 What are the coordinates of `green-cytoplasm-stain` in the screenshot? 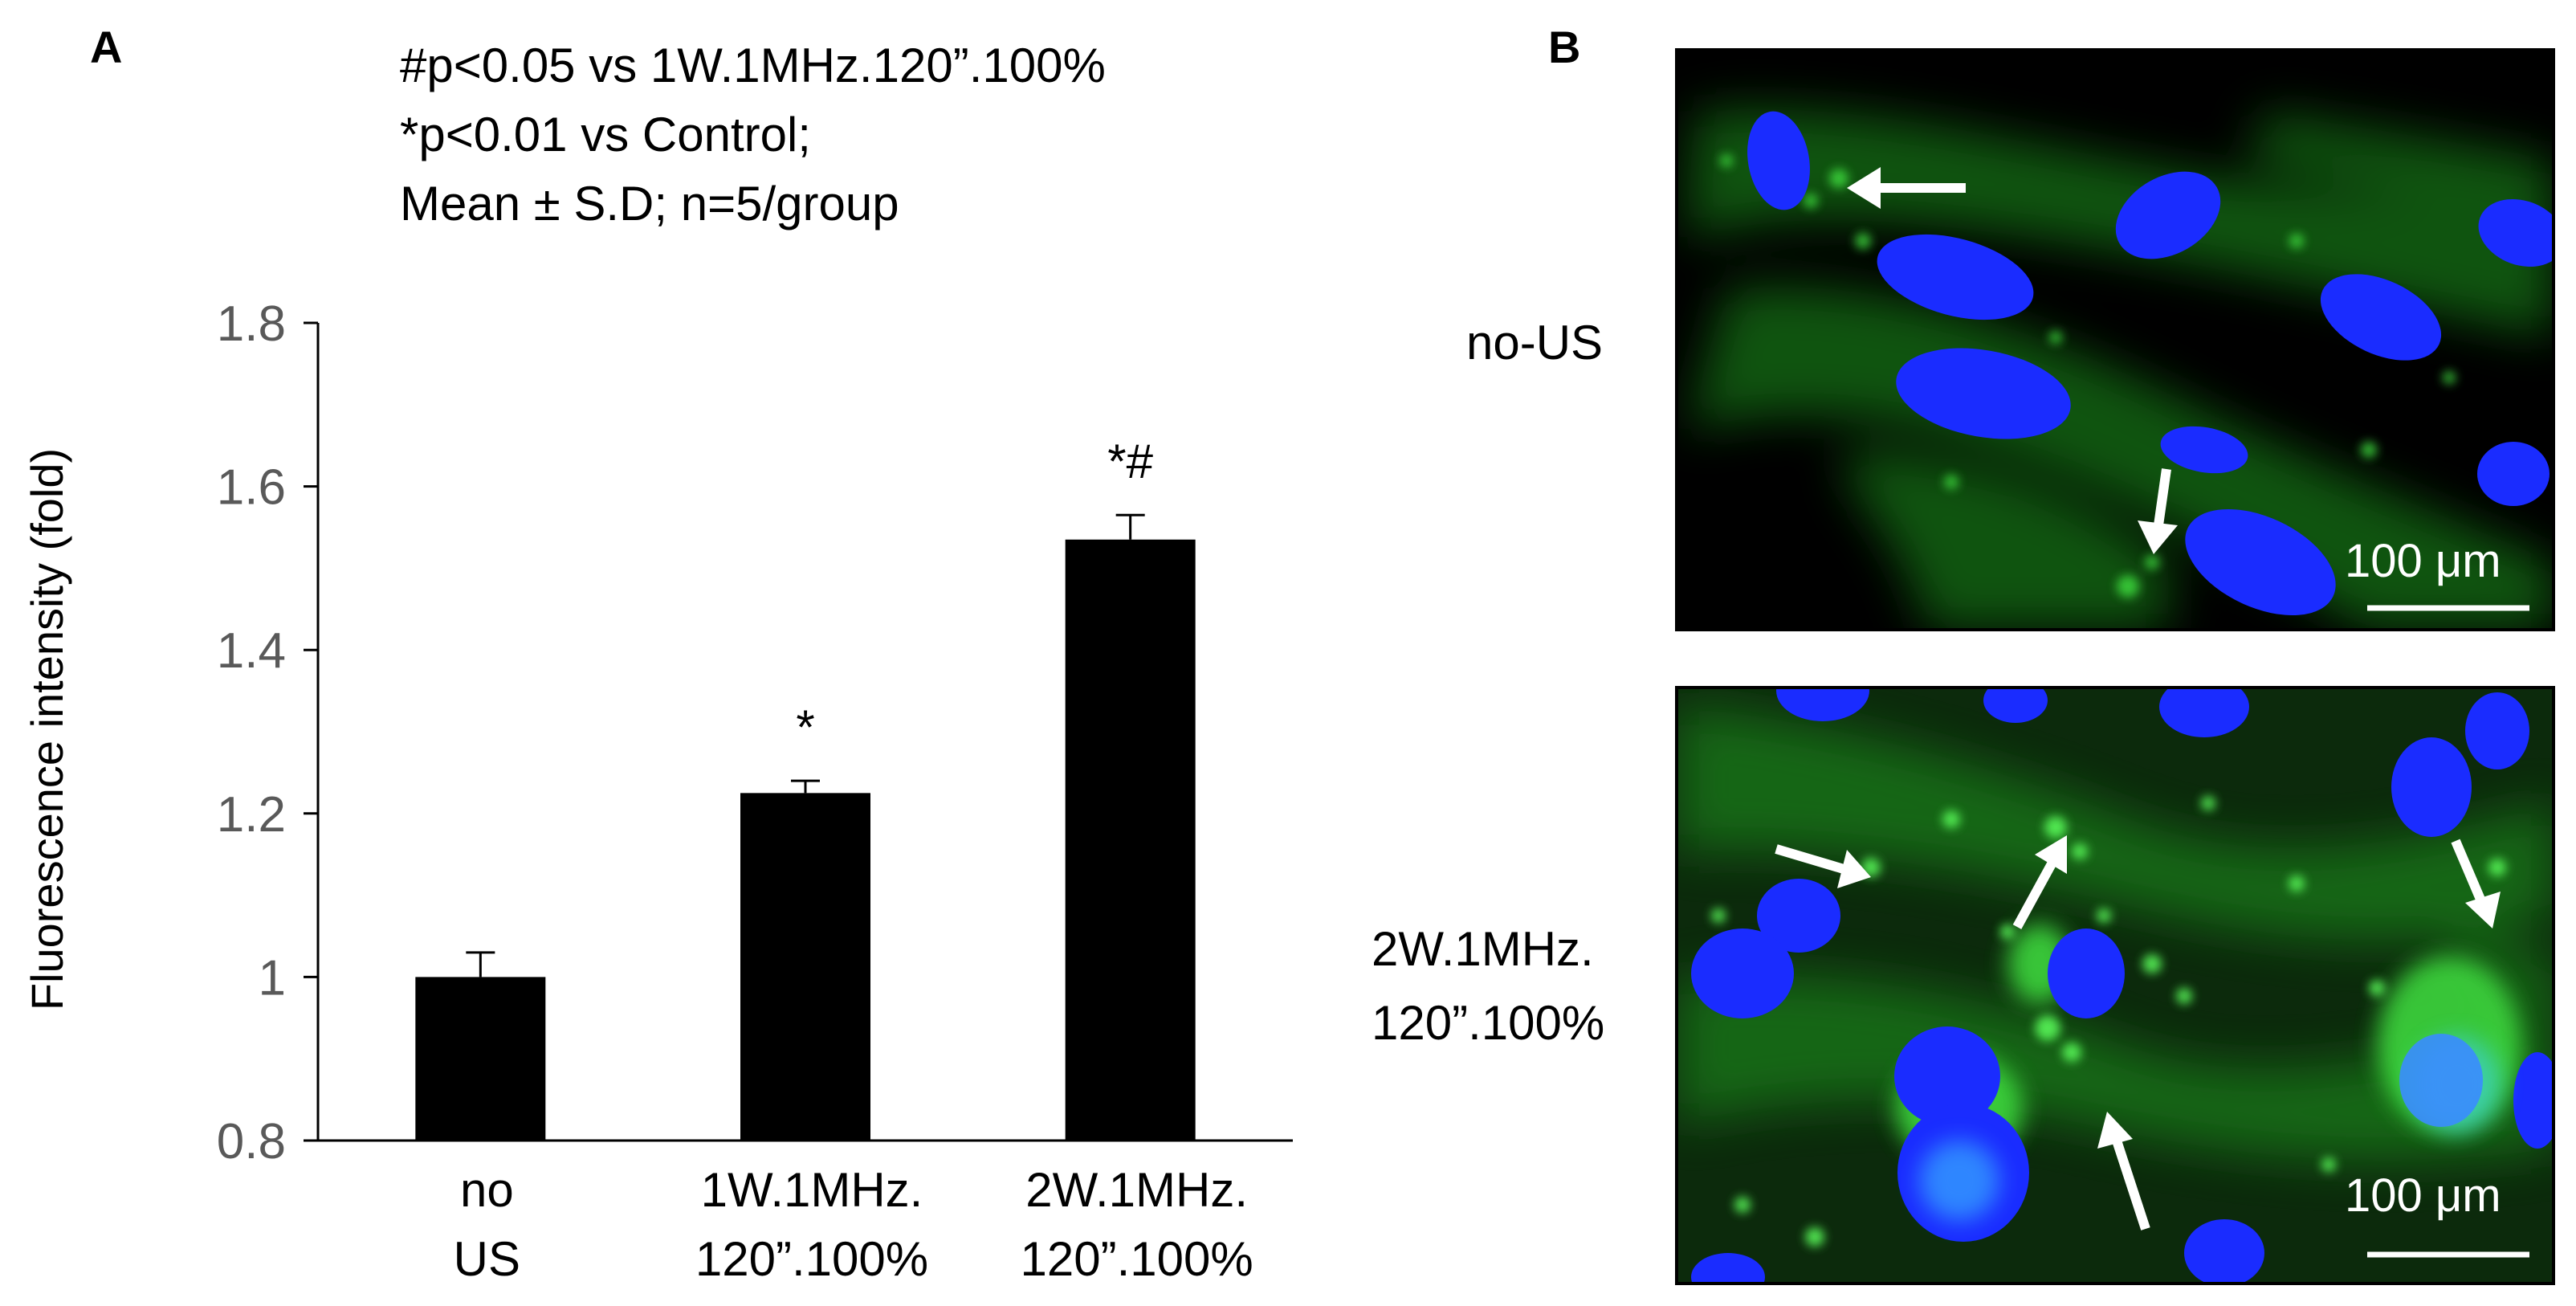 It's located at (2115, 934).